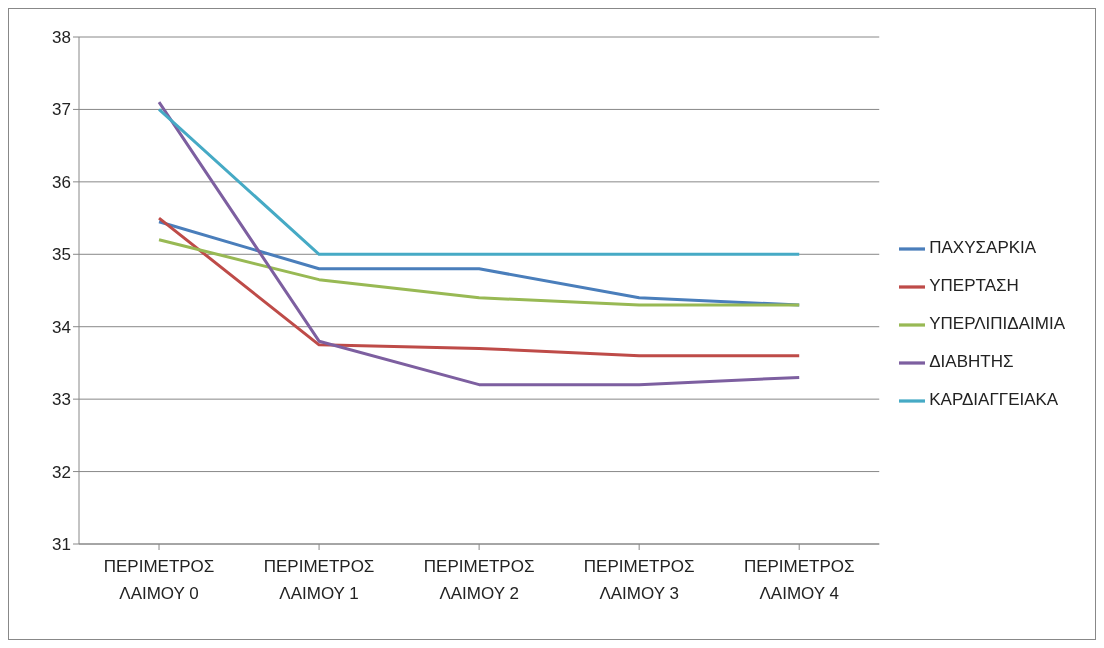  Describe the element at coordinates (983, 247) in the screenshot. I see `legend-label: ΠΑΧΥΣΑΡΚΙΑ` at that location.